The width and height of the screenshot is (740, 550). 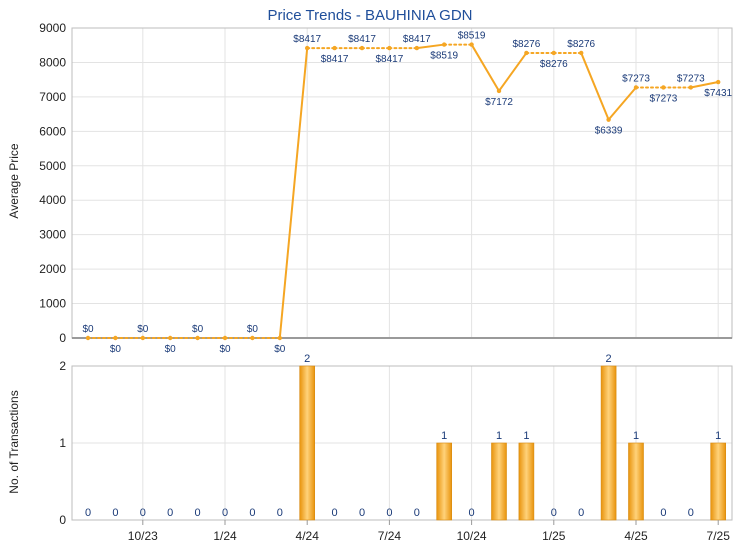 What do you see at coordinates (62, 366) in the screenshot?
I see `count-y-tick-label: 2` at bounding box center [62, 366].